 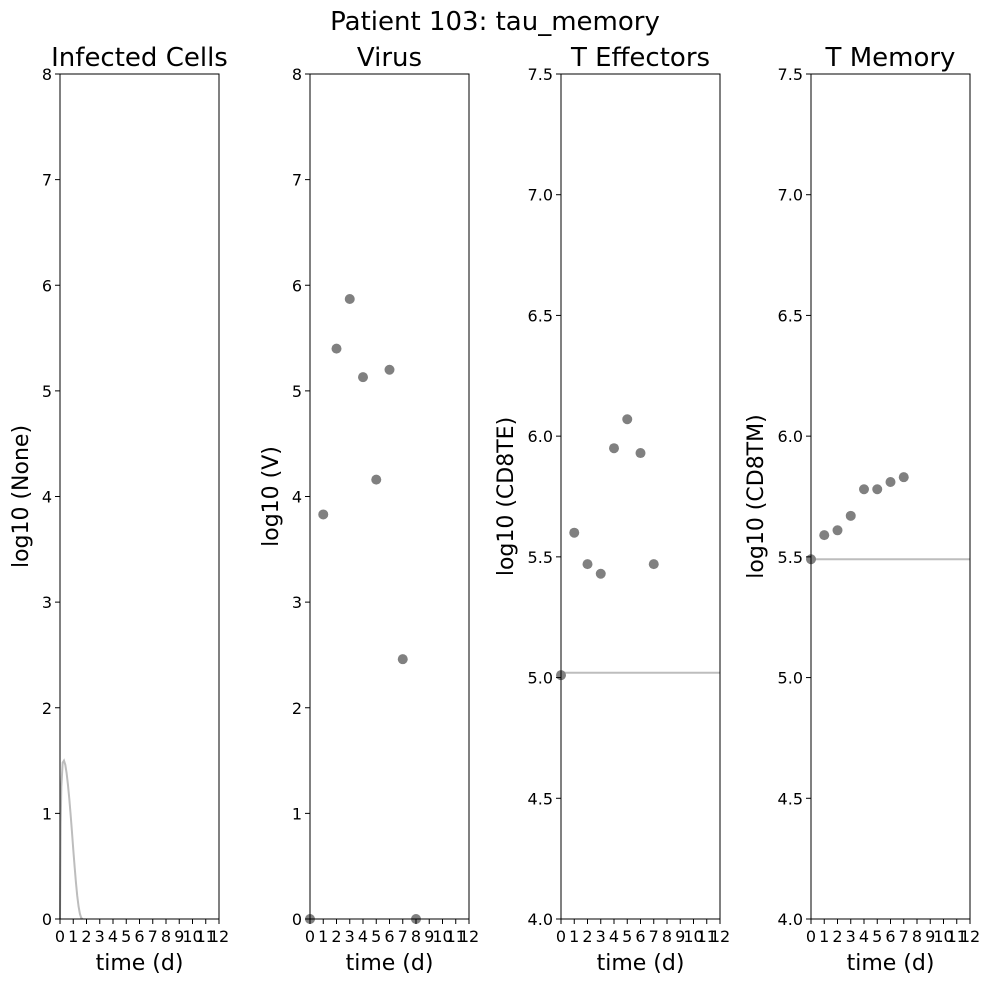 What do you see at coordinates (297, 74) in the screenshot?
I see `y-tick-label: 8` at bounding box center [297, 74].